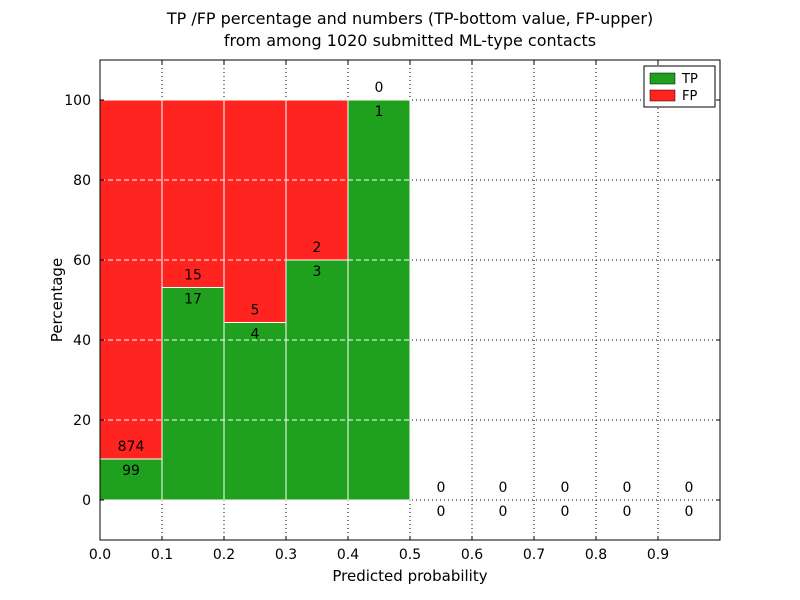 The width and height of the screenshot is (800, 600). Describe the element at coordinates (131, 447) in the screenshot. I see `fp-count-label: 874` at that location.